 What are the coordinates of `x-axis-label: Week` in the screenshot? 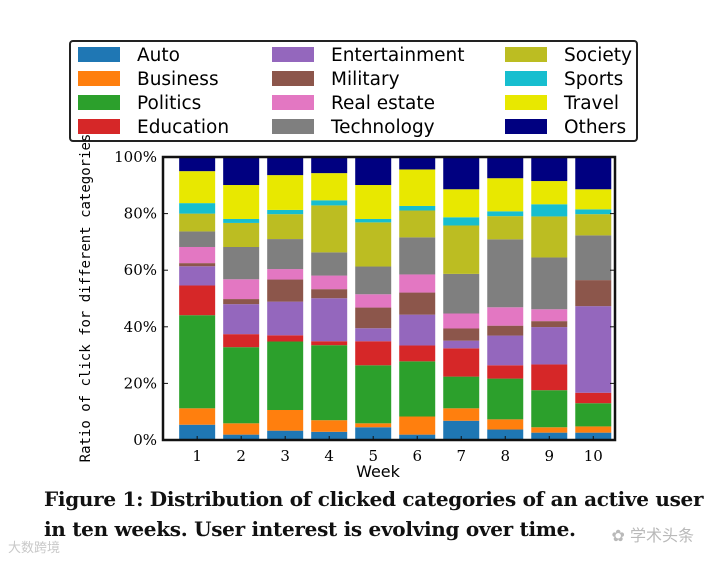 It's located at (378, 471).